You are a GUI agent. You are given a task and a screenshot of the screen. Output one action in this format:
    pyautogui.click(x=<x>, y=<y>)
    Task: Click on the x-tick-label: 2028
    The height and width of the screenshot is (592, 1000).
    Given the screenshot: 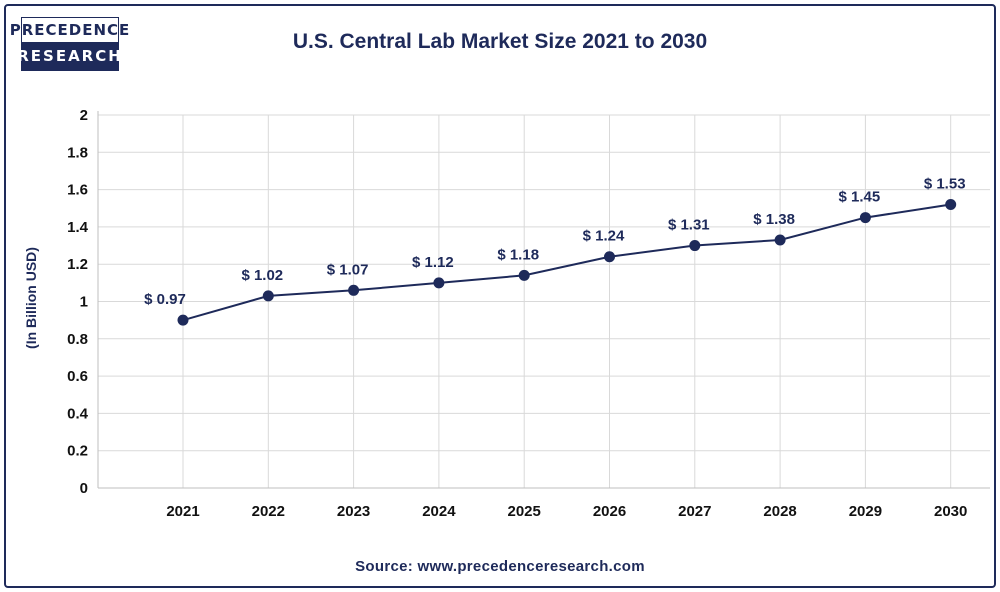 What is the action you would take?
    pyautogui.click(x=779, y=511)
    